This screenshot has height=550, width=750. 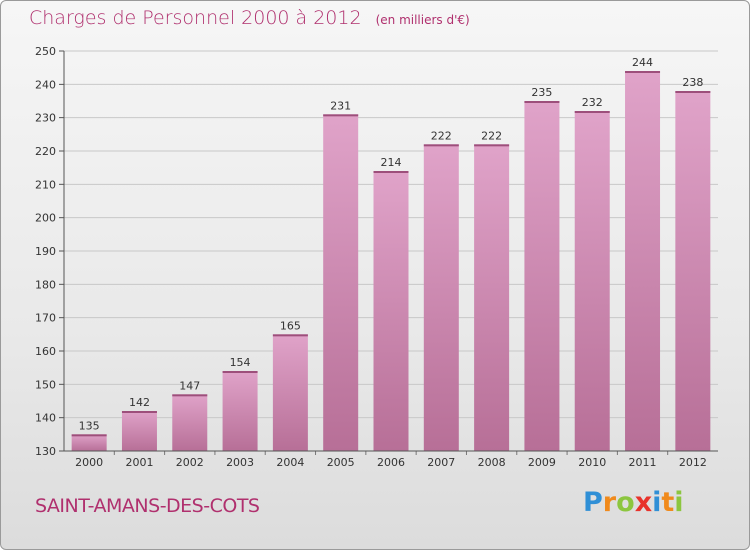 What do you see at coordinates (693, 271) in the screenshot?
I see `bar-2012` at bounding box center [693, 271].